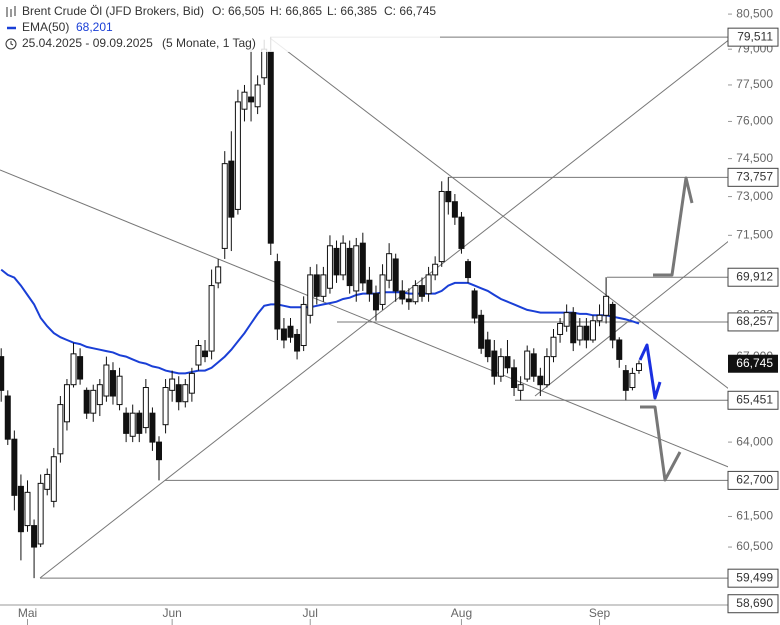 Image resolution: width=780 pixels, height=625 pixels. Describe the element at coordinates (45, 27) in the screenshot. I see `ema-legend-name: EMA(50)` at that location.